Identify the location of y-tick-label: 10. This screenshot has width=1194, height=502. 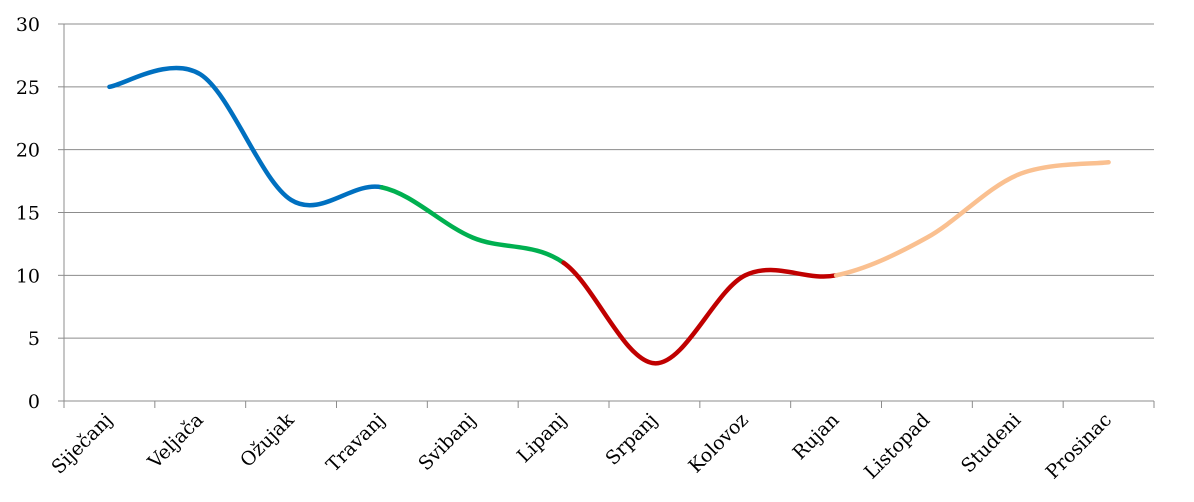
(28, 276).